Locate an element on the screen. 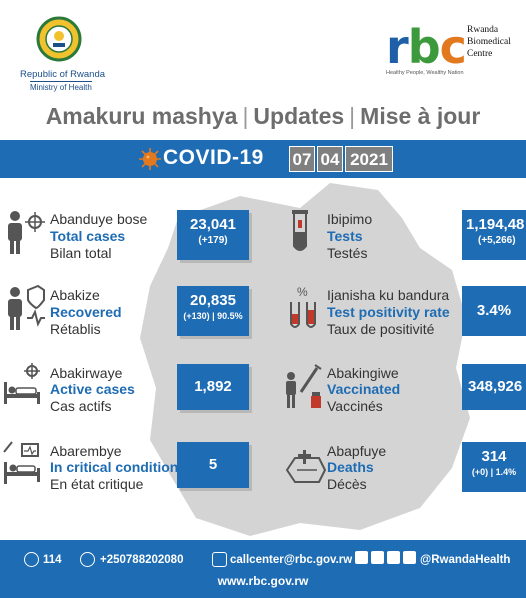  active-cases-value: 1,892 is located at coordinates (213, 386).